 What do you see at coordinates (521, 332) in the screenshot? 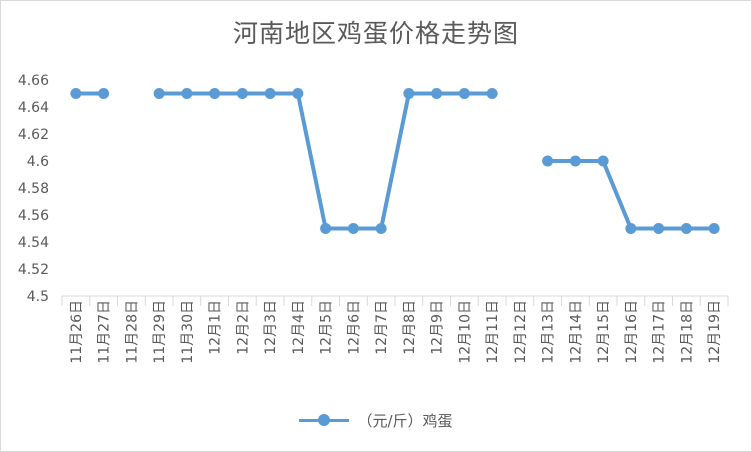
I see `x-tick-label: 12月12日` at bounding box center [521, 332].